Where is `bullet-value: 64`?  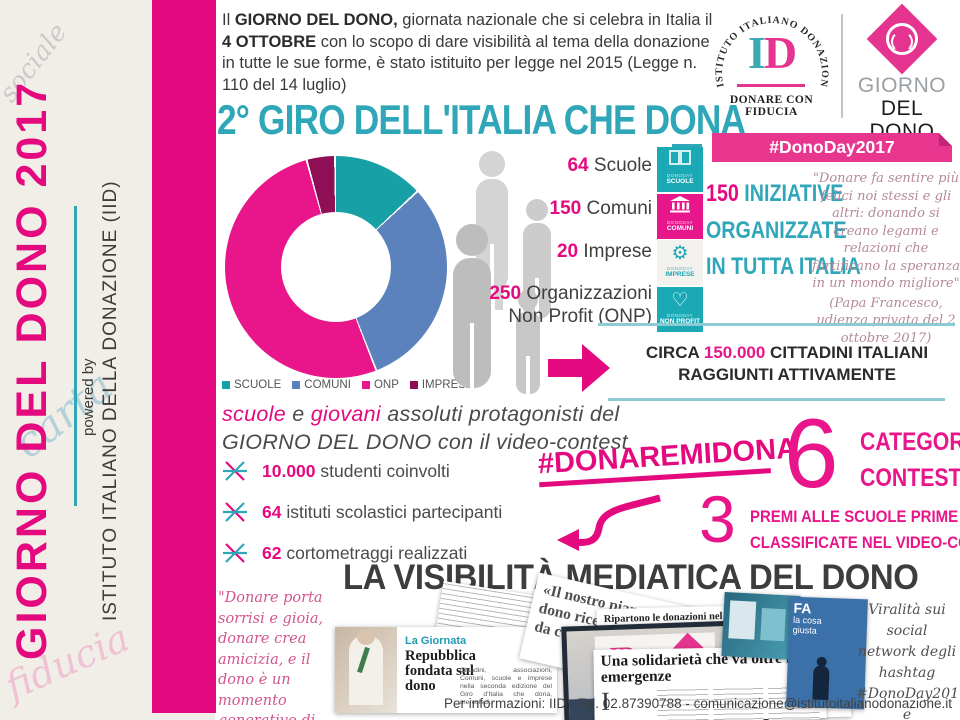
bullet-value: 64 is located at coordinates (272, 512).